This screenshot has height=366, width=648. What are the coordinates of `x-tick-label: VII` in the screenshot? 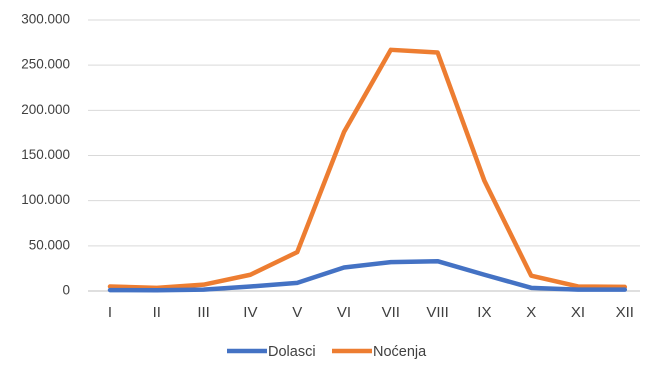 It's located at (391, 312).